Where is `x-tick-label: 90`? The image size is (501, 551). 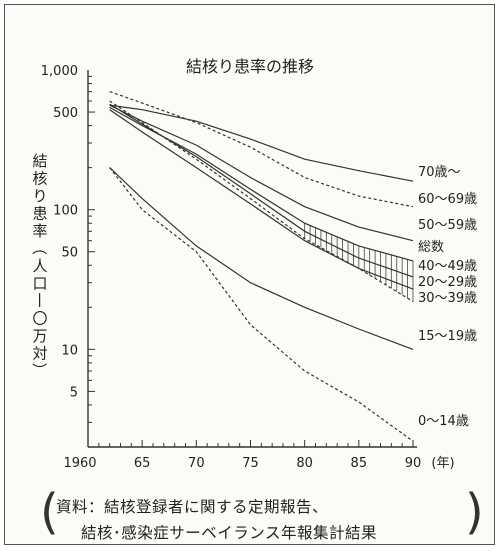
x-tick-label: 90 is located at coordinates (413, 463).